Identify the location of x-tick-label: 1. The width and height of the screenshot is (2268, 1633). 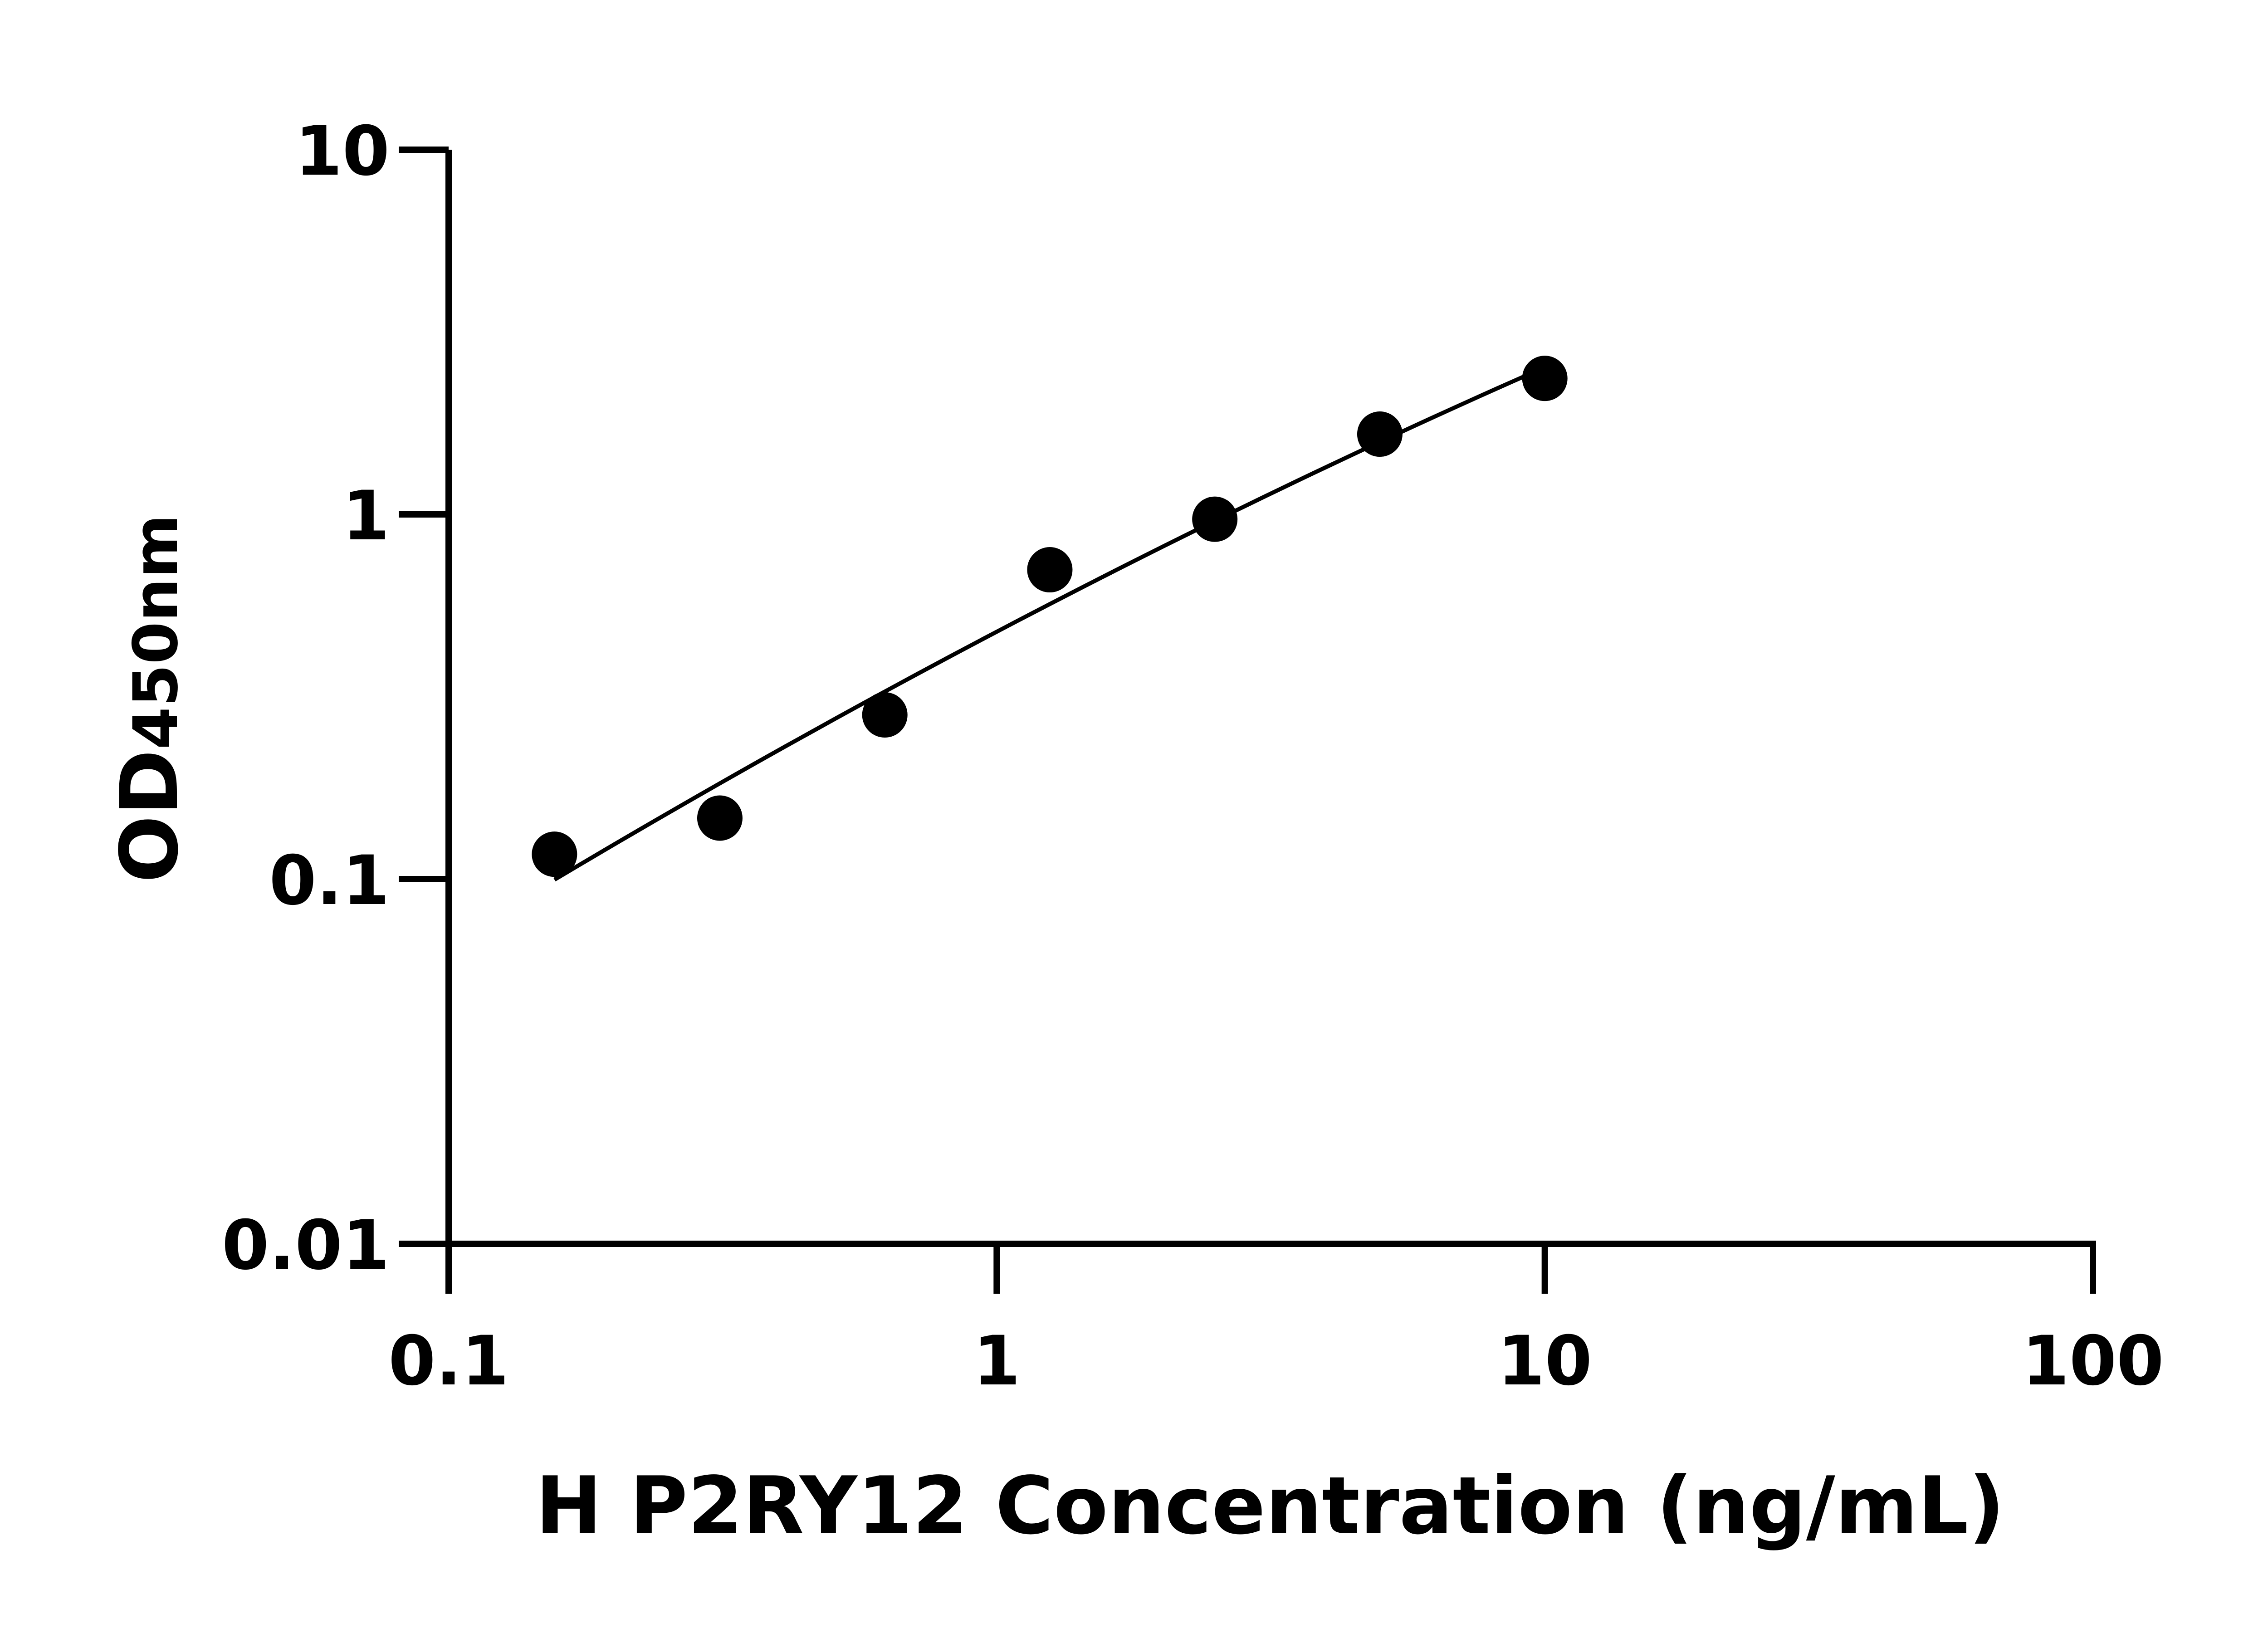
(997, 1361).